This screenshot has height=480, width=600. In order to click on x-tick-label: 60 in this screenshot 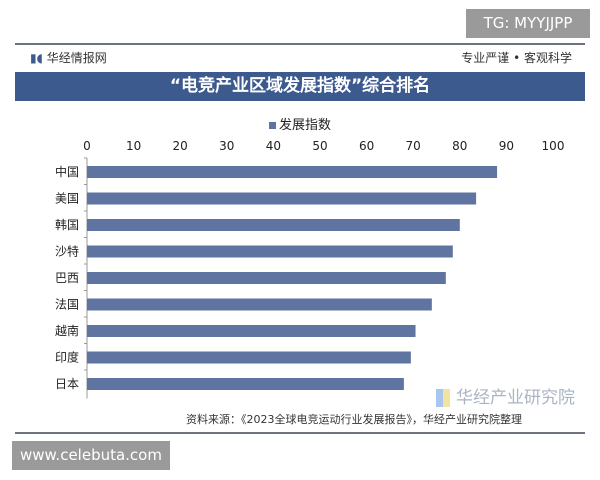, I will do `click(366, 146)`.